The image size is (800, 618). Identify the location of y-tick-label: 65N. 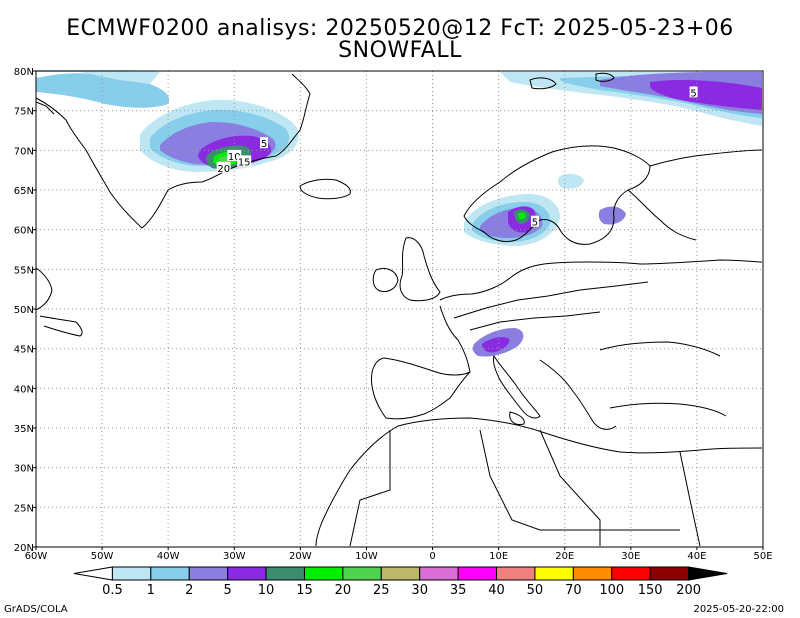
(24, 191).